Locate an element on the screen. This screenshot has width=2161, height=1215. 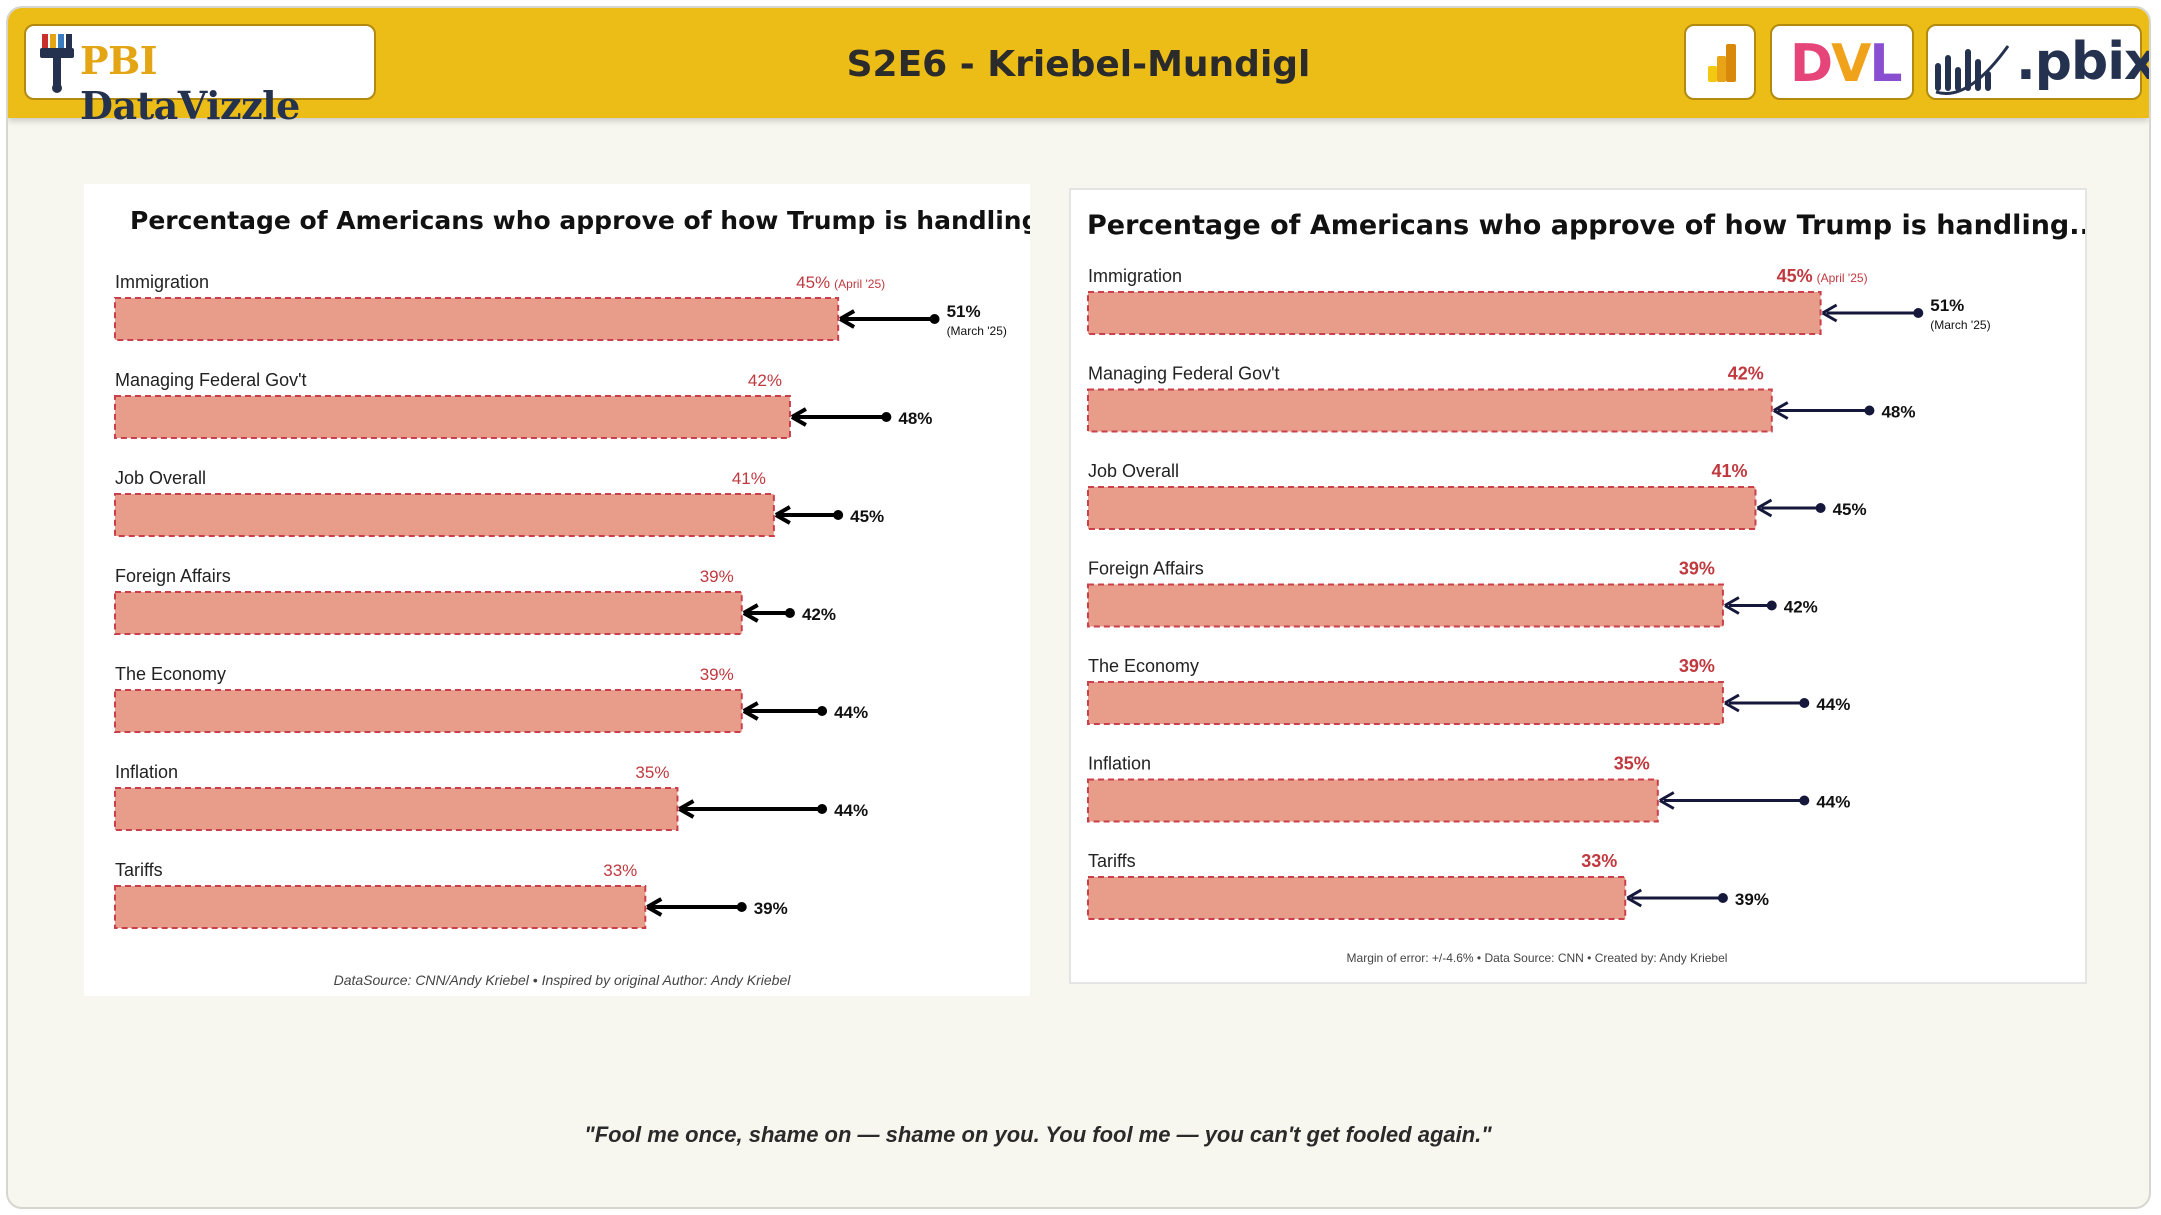
power-bi-button is located at coordinates (1720, 62).